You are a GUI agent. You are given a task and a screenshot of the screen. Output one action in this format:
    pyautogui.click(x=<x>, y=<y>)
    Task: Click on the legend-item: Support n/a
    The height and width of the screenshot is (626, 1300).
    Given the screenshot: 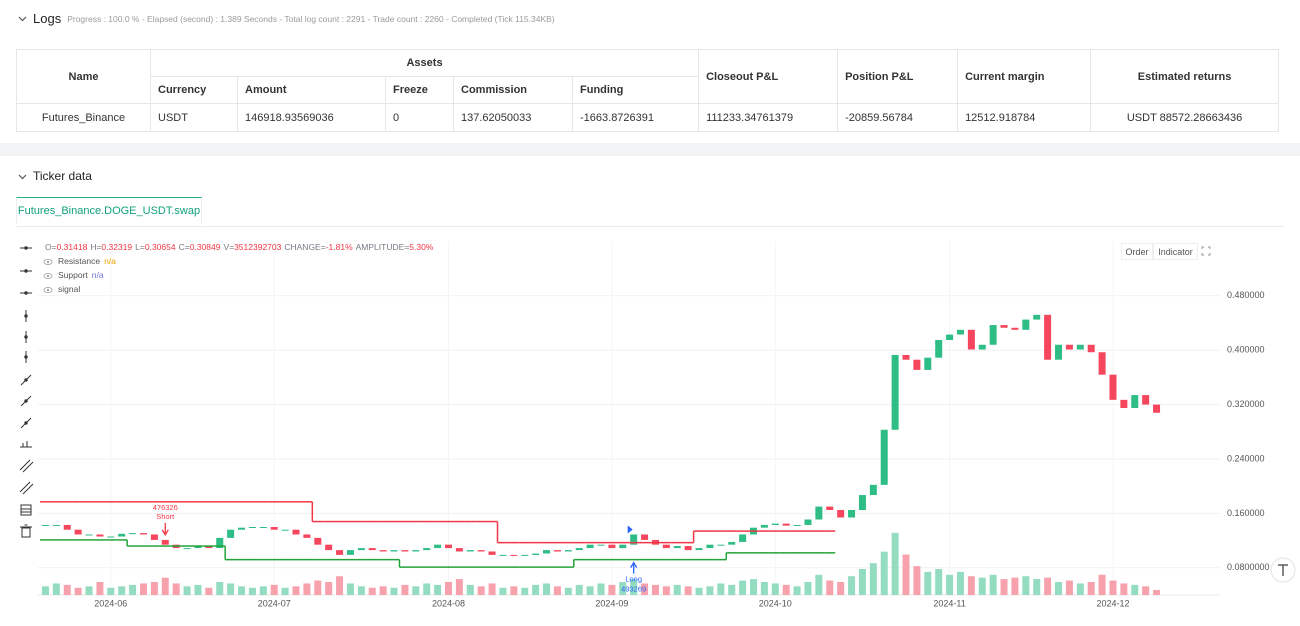 What is the action you would take?
    pyautogui.click(x=73, y=275)
    